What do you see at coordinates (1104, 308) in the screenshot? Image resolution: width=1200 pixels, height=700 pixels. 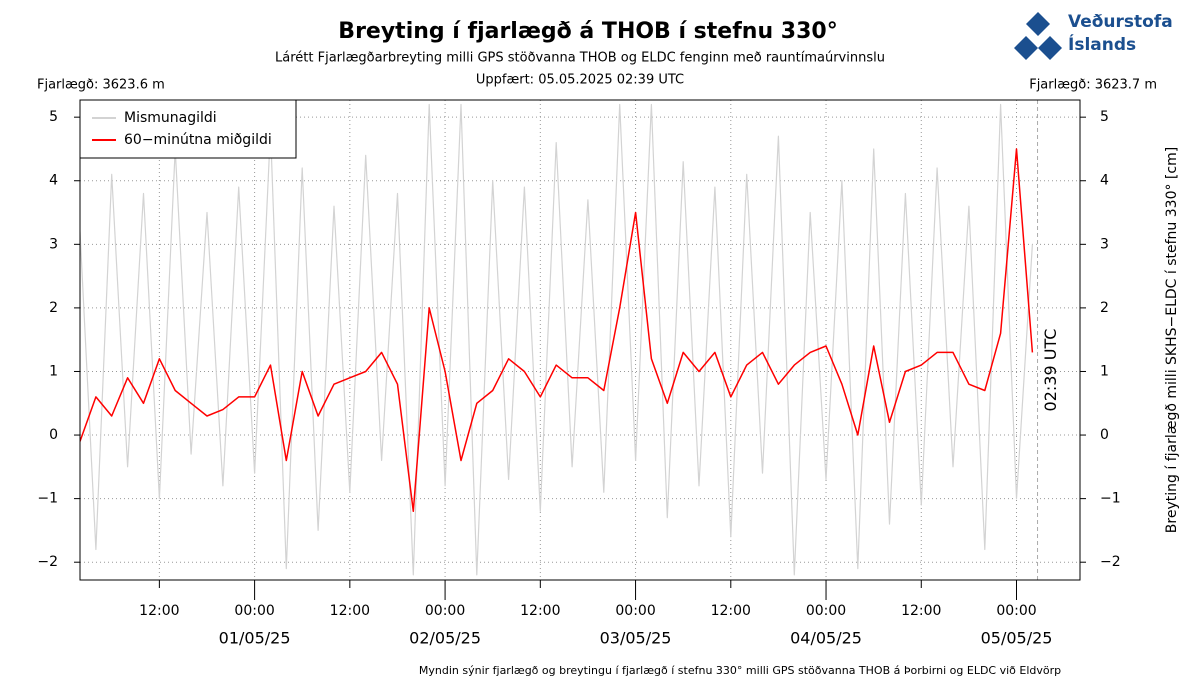 I see `y2-tick-label: 2` at bounding box center [1104, 308].